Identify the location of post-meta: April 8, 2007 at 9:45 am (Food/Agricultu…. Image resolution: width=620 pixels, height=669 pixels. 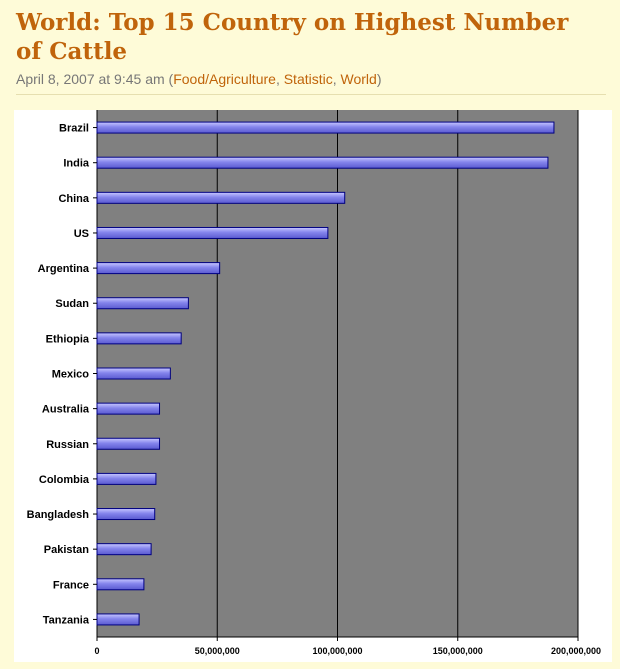
(199, 79).